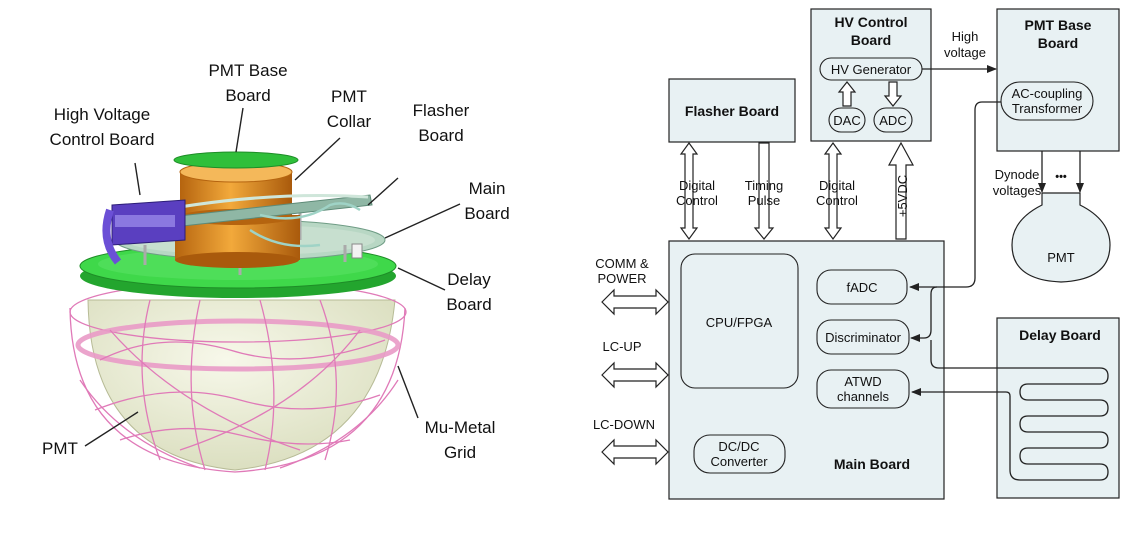  I want to click on dcdc-label-line2: Converter, so click(739, 461).